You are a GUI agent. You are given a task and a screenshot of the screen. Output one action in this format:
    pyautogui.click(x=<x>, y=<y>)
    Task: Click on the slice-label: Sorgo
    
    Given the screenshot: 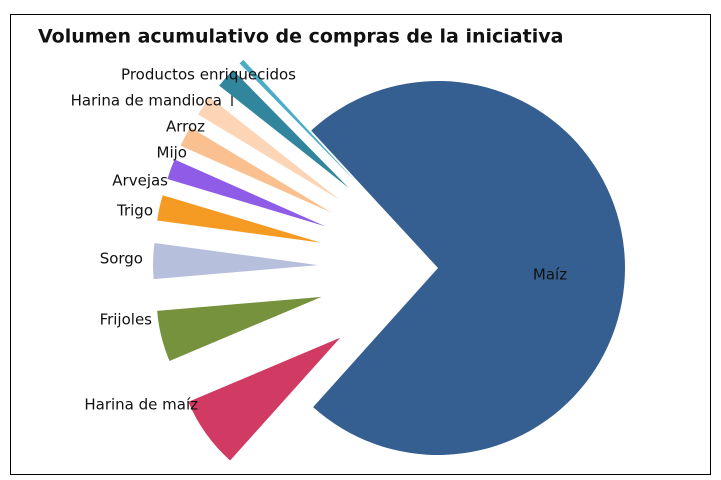 What is the action you would take?
    pyautogui.click(x=121, y=259)
    